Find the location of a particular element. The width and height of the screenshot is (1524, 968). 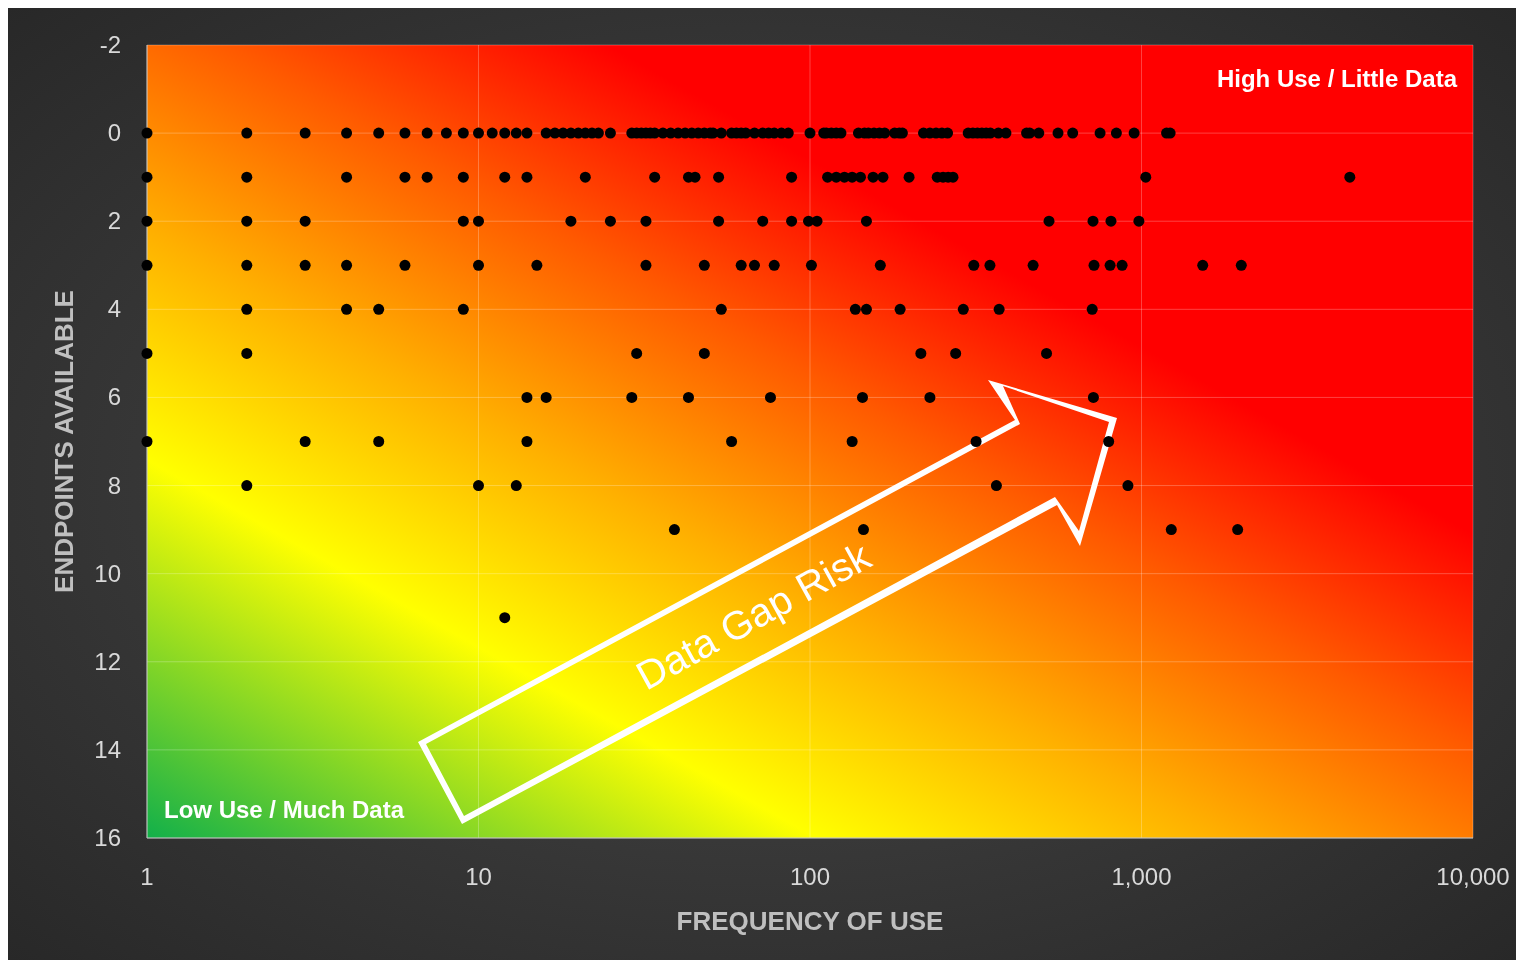

x-tick-label: 10,000 is located at coordinates (1473, 876).